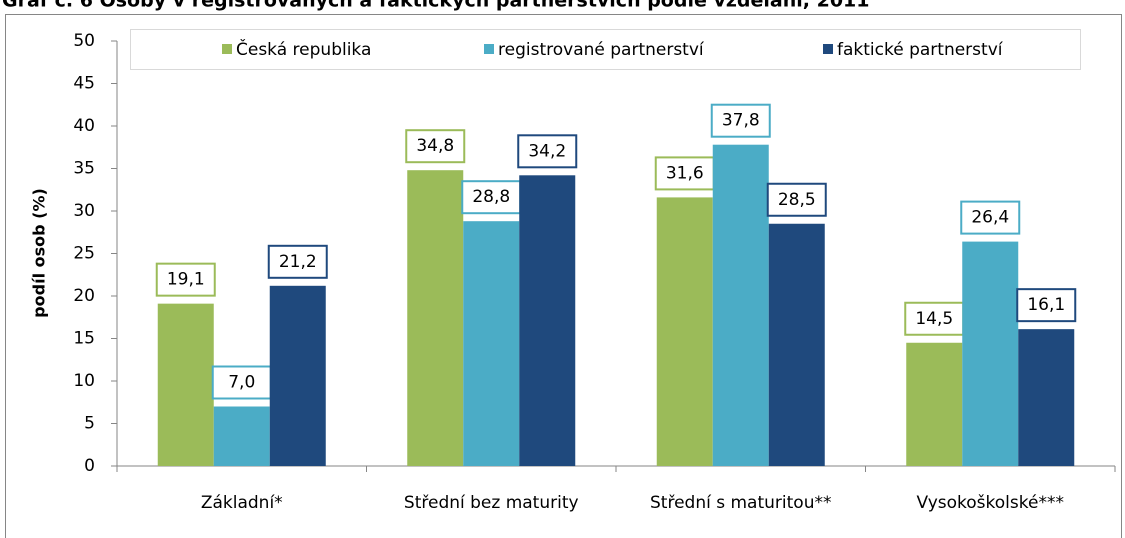 The width and height of the screenshot is (1125, 538). Describe the element at coordinates (84, 84) in the screenshot. I see `y-tick-label: 45` at that location.